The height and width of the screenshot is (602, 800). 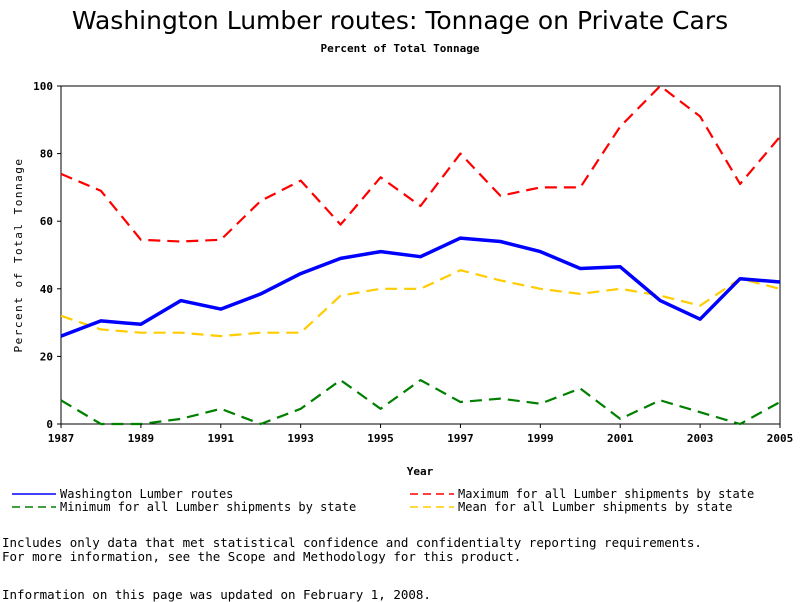 What do you see at coordinates (146, 494) in the screenshot?
I see `legend-label-0: Washington Lumber routes` at bounding box center [146, 494].